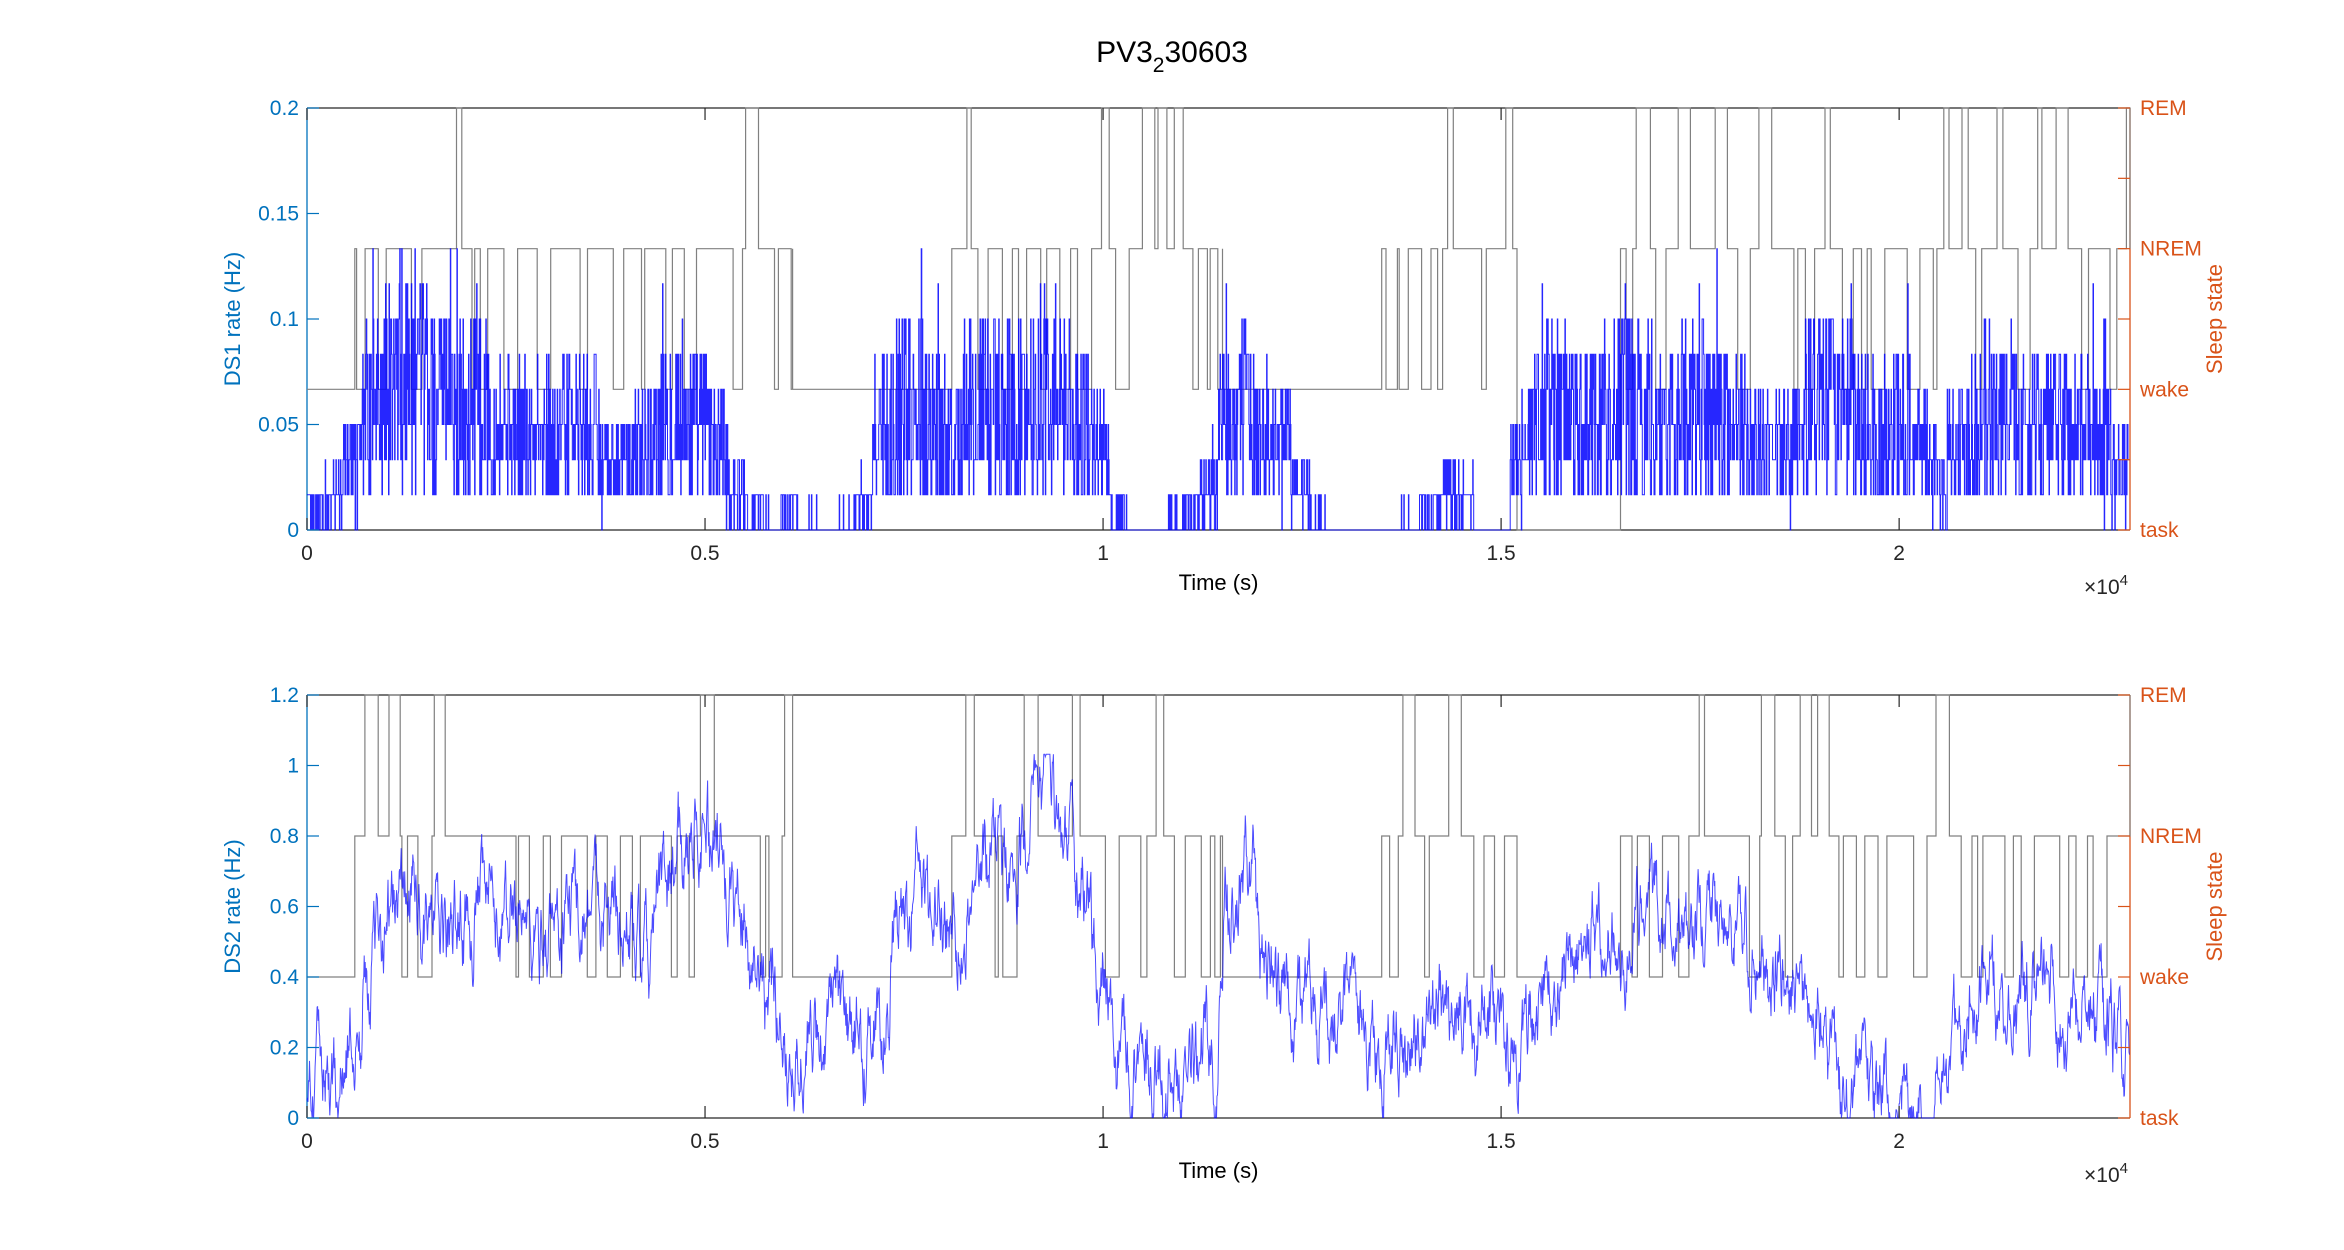 The image size is (2344, 1250). I want to click on y-tick-label: 0.15, so click(278, 214).